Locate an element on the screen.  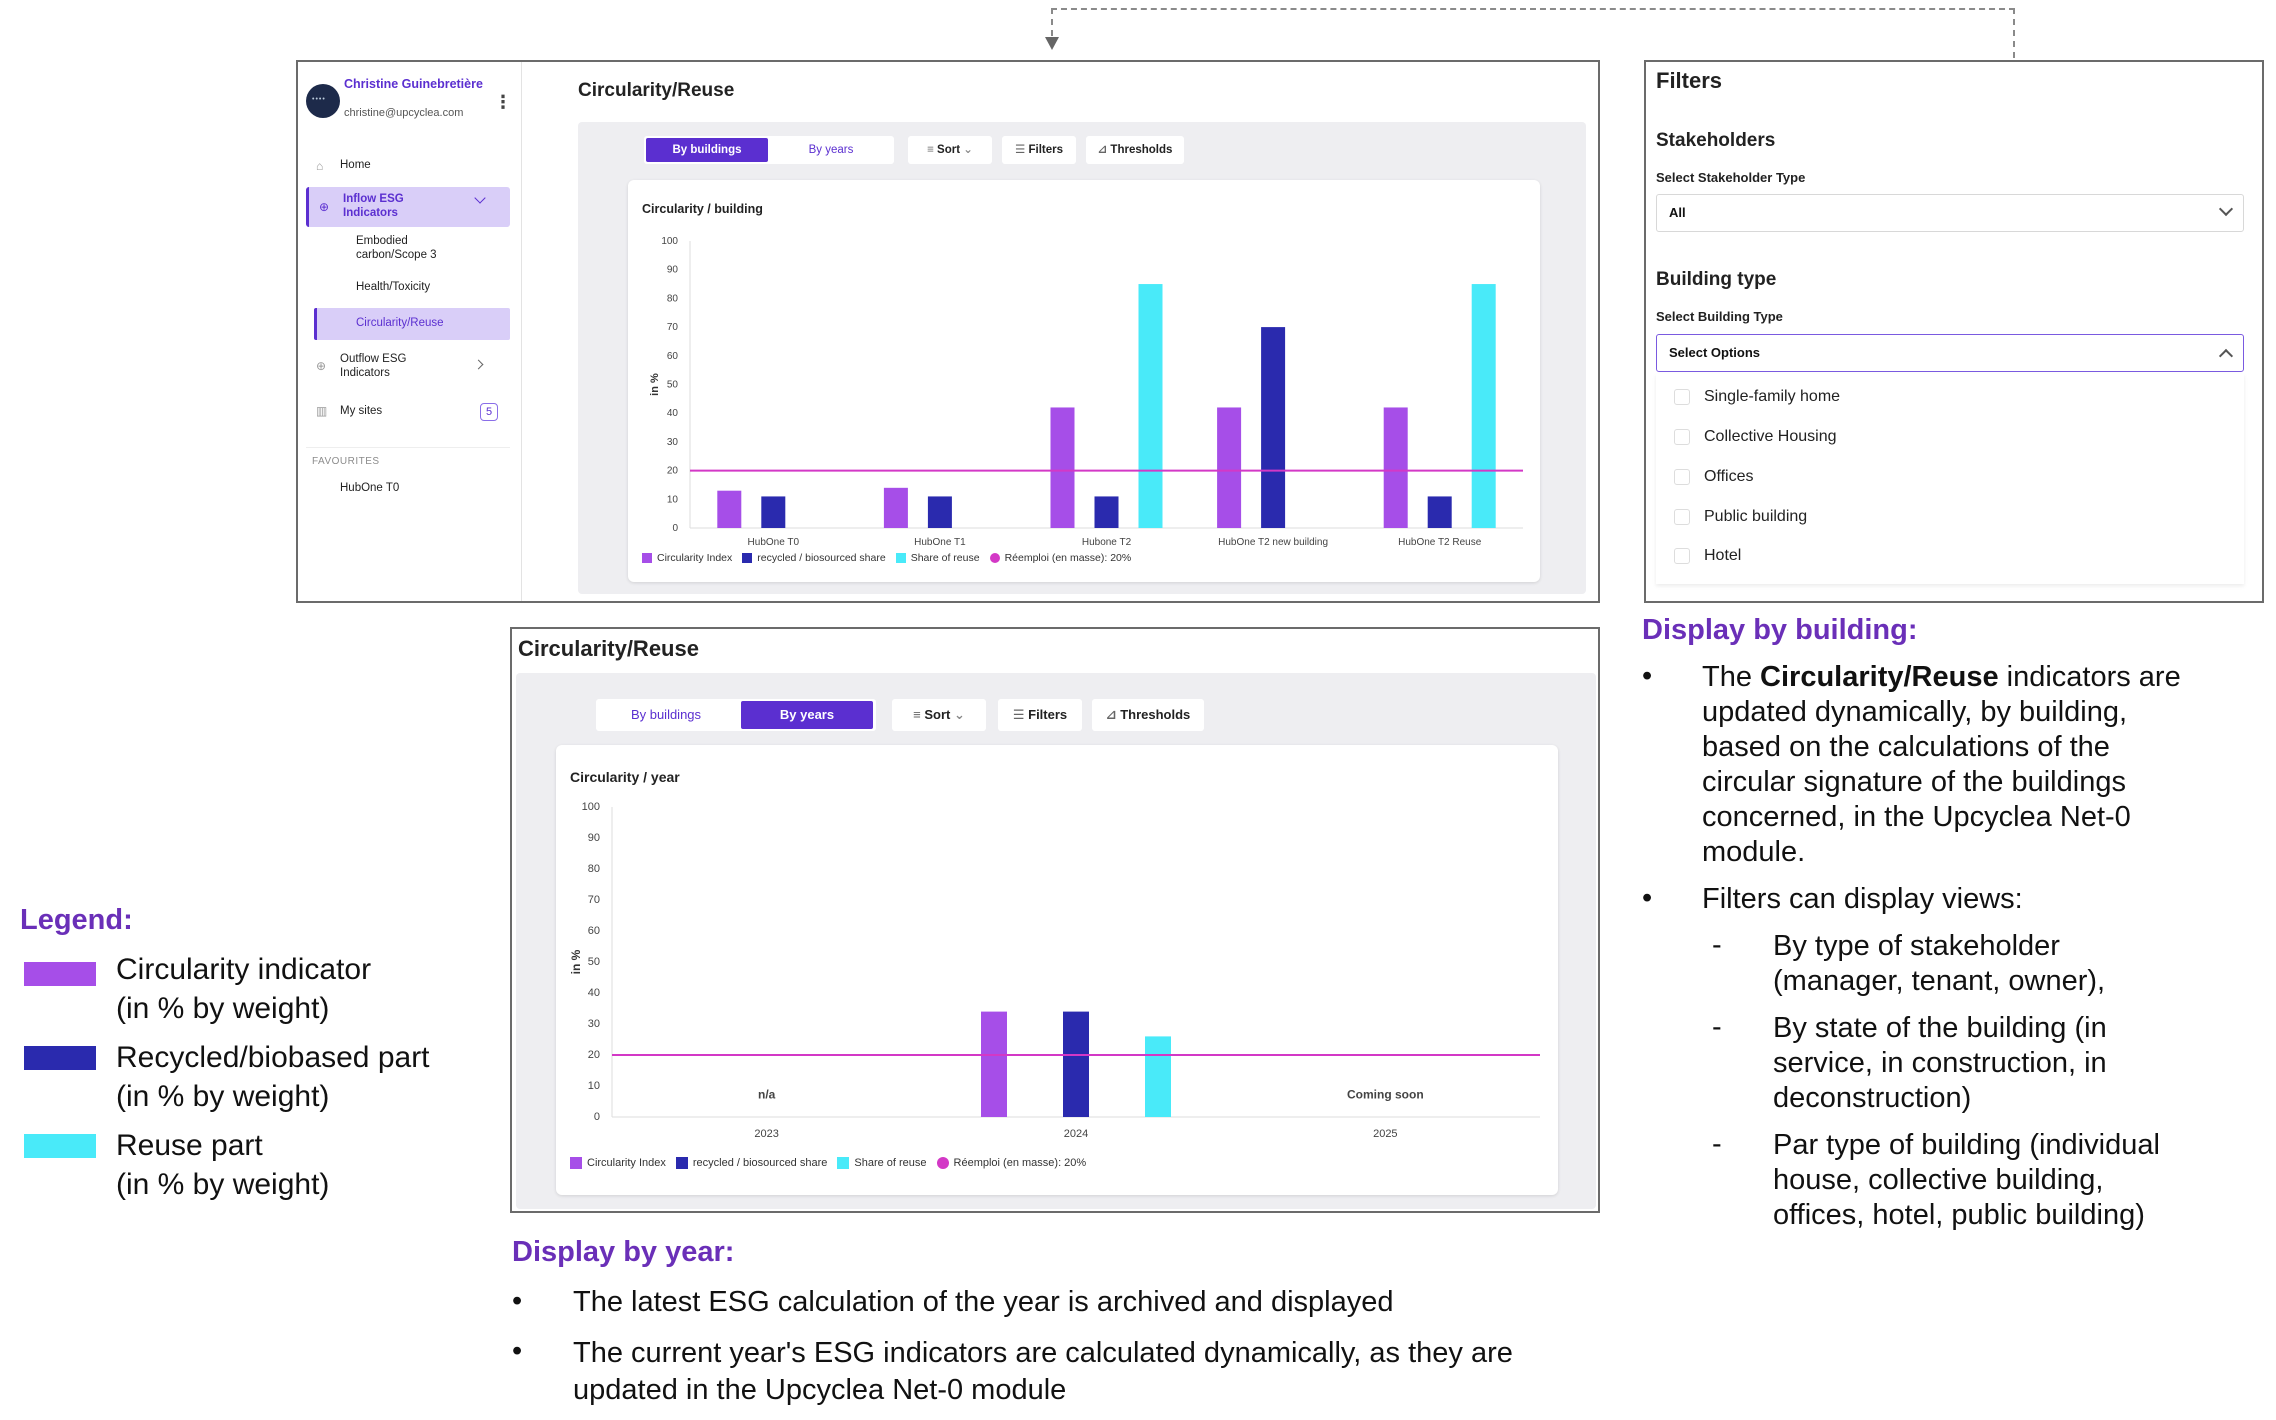
filter-icon: ☰ is located at coordinates (1021, 150).